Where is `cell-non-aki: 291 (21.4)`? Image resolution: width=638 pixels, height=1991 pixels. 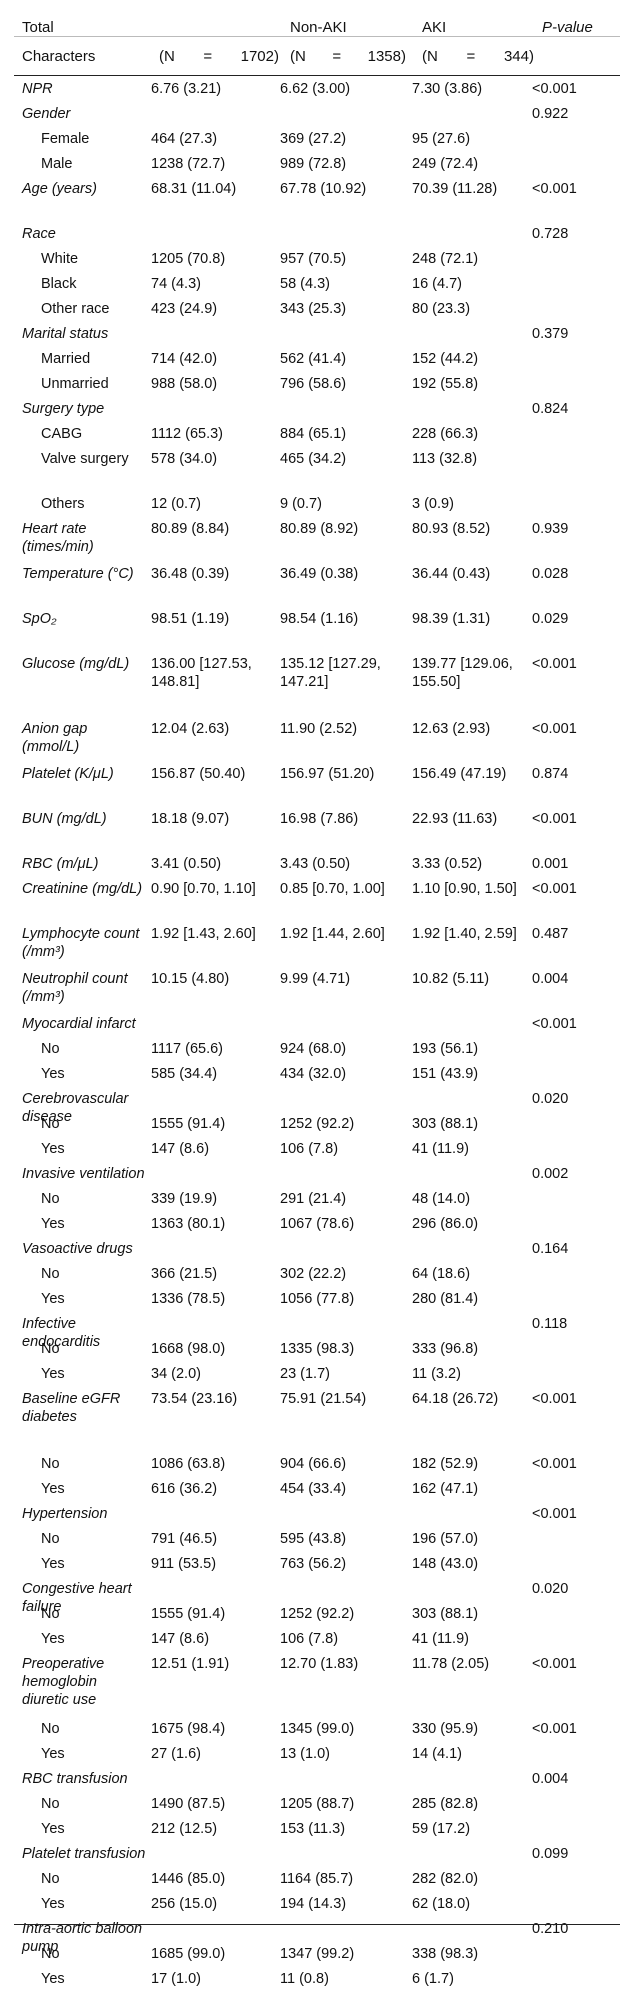
cell-non-aki: 291 (21.4) is located at coordinates (313, 1199).